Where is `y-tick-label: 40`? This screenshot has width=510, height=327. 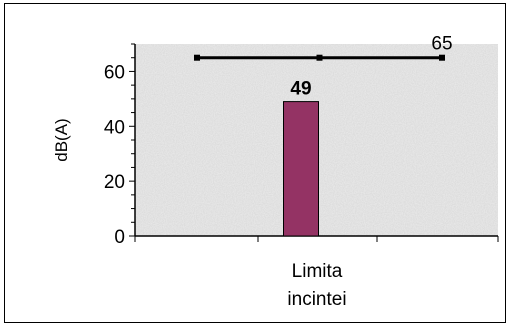 y-tick-label: 40 is located at coordinates (114, 127).